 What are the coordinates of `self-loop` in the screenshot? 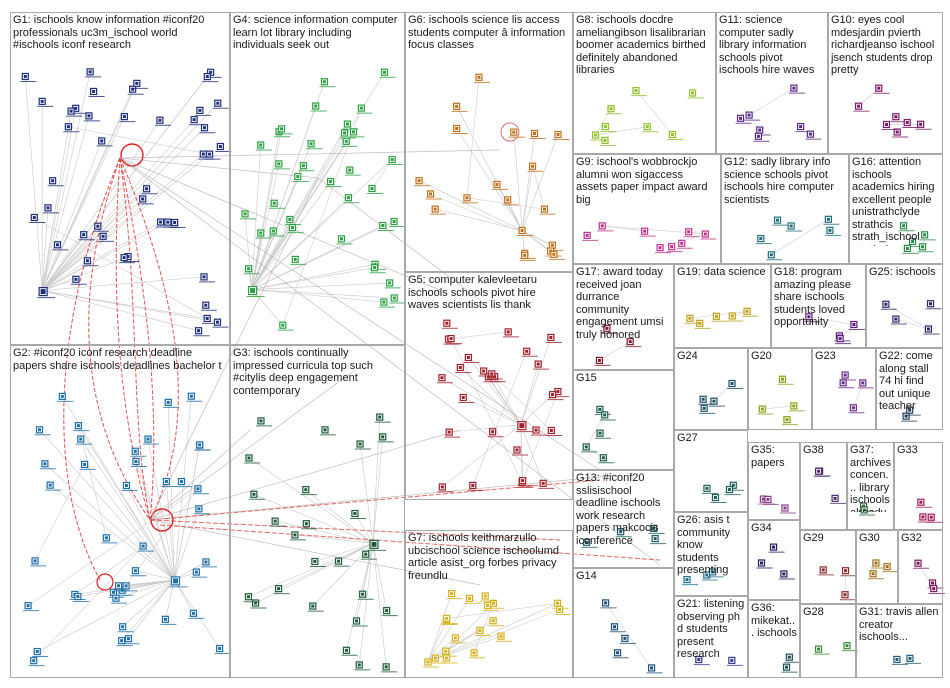 It's located at (510, 132).